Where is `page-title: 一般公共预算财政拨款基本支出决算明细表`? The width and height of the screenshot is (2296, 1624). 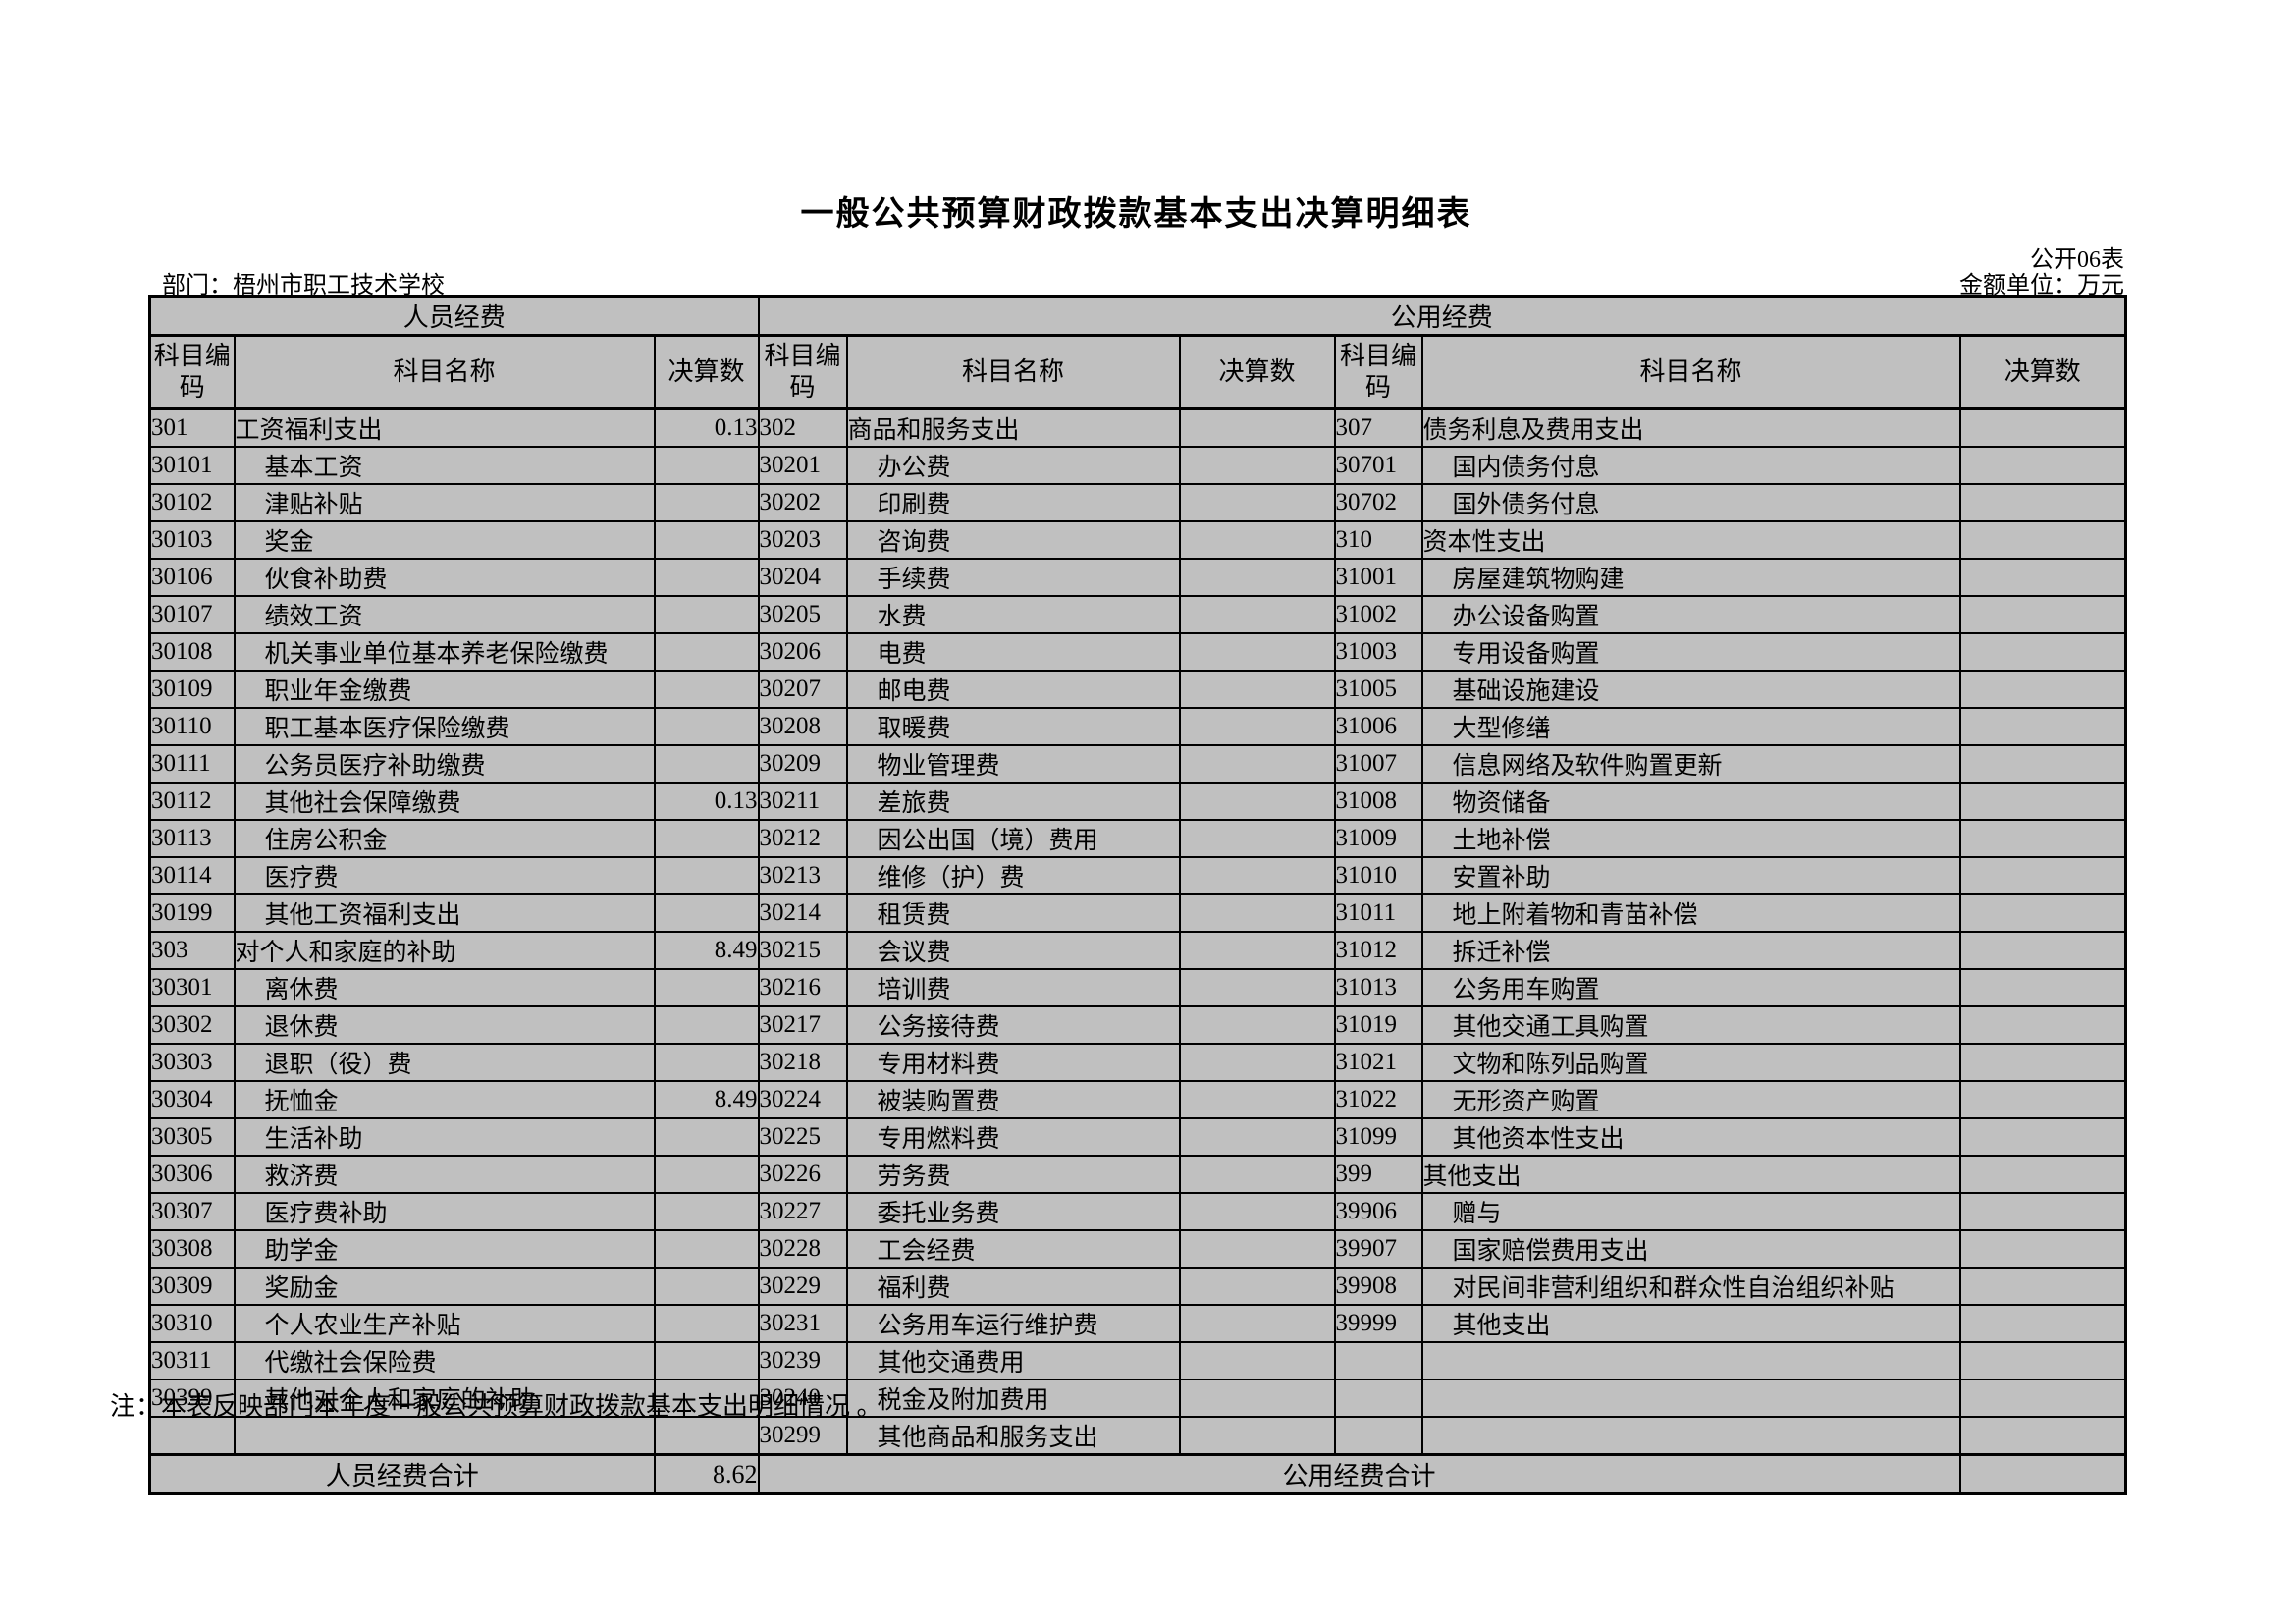 page-title: 一般公共预算财政拨款基本支出决算明细表 is located at coordinates (1136, 214).